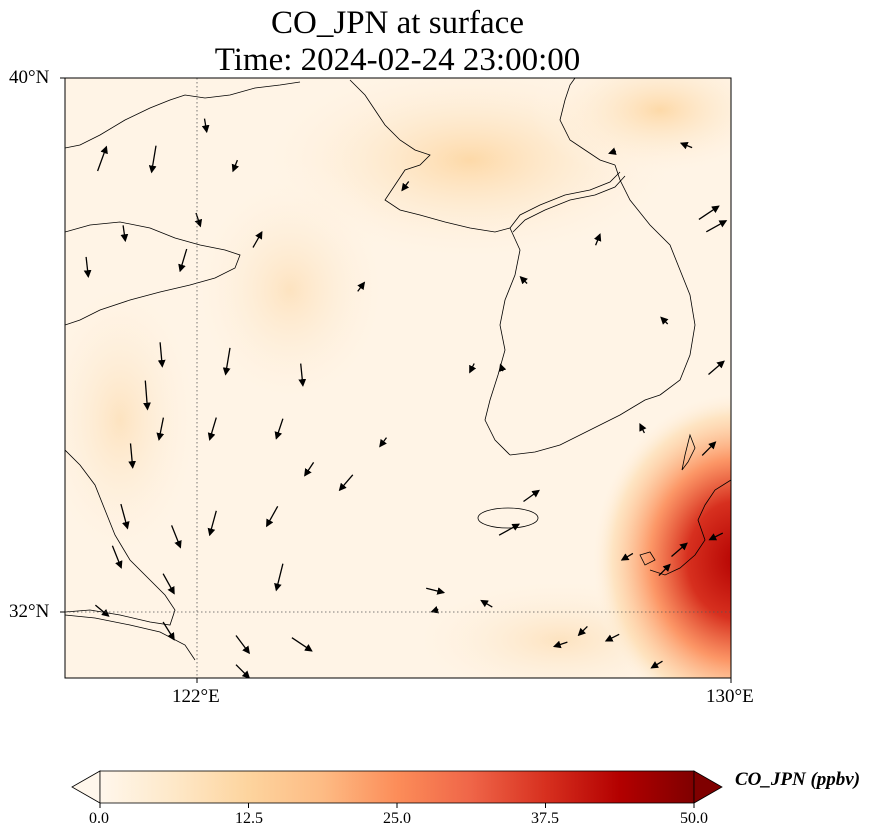 This screenshot has width=881, height=839. I want to click on colorbar-title: CO_JPN (ppbv), so click(798, 779).